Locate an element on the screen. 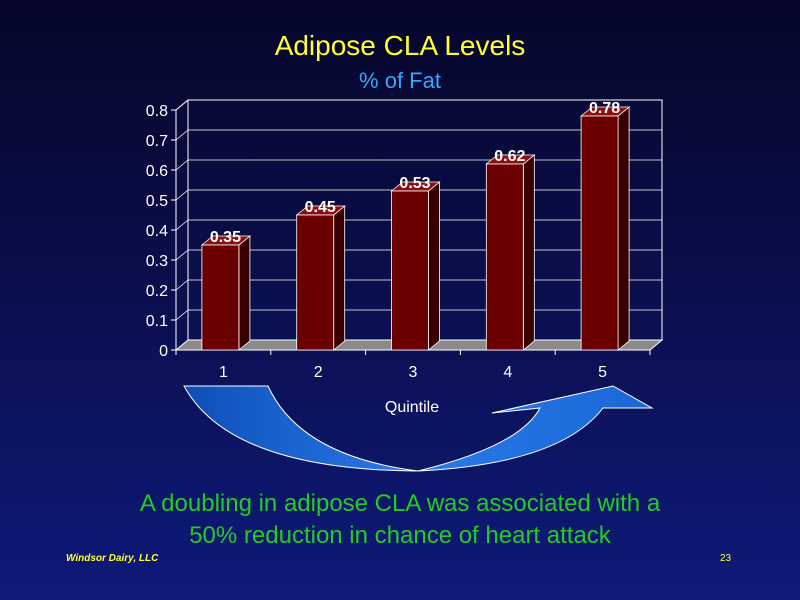 The height and width of the screenshot is (600, 800). data-label: 0.53 is located at coordinates (414, 183).